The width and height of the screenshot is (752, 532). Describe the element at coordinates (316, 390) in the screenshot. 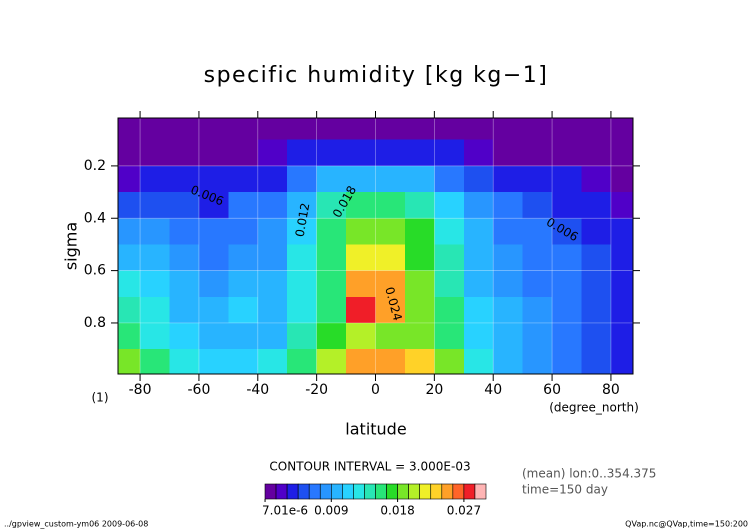

I see `x-tick-label: -20` at that location.